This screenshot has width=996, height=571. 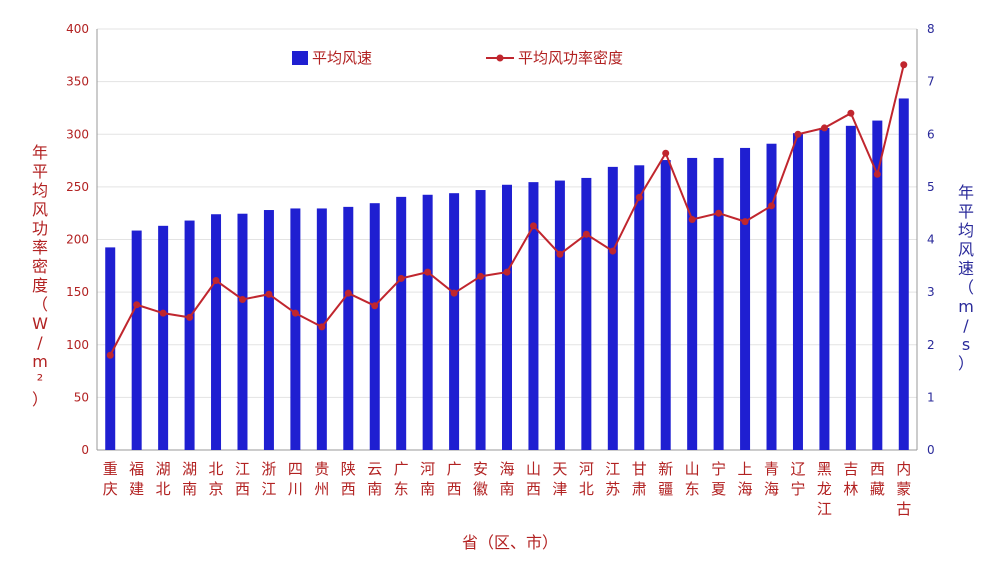 I want to click on category-label: 宁, so click(x=797, y=489).